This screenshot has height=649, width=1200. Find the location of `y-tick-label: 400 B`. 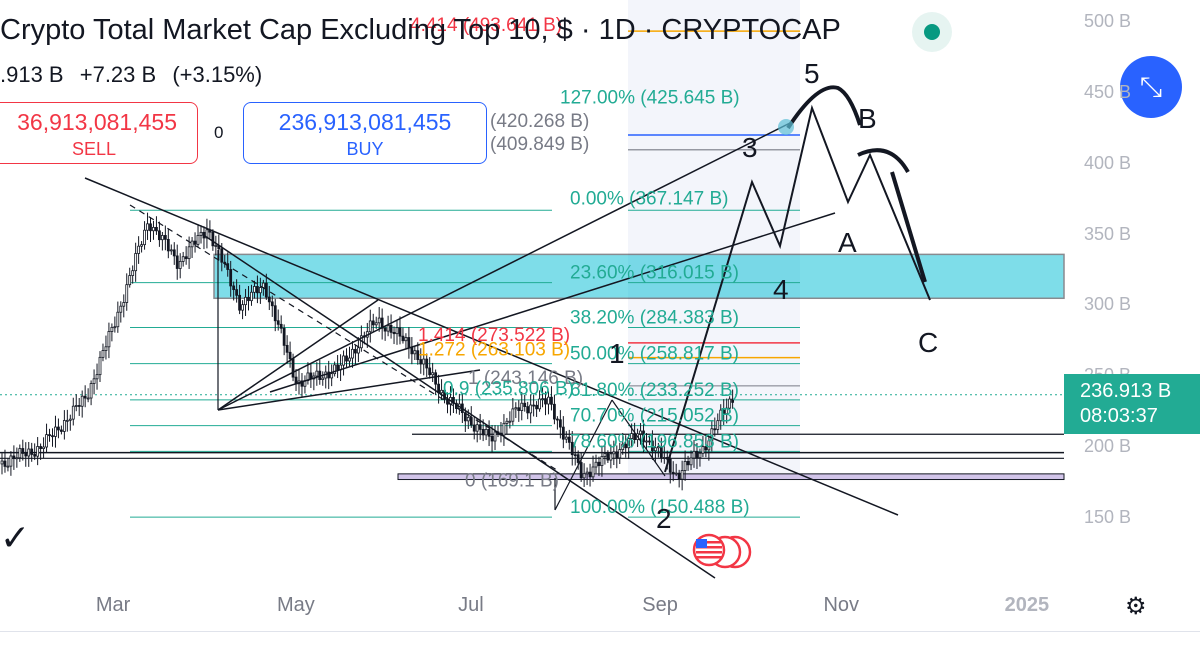

y-tick-label: 400 B is located at coordinates (1108, 162).